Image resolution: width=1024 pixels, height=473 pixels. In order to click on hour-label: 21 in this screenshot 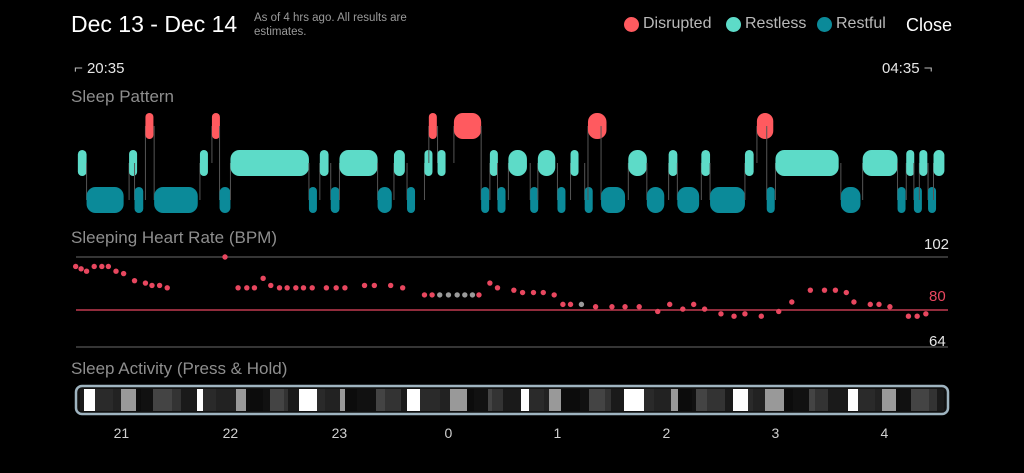, I will do `click(121, 433)`.